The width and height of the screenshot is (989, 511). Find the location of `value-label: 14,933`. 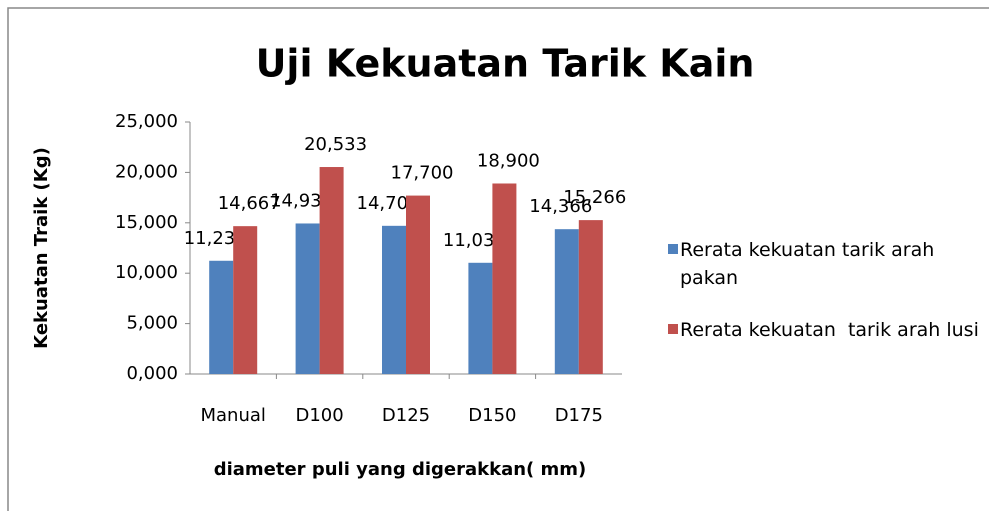

value-label: 14,933 is located at coordinates (301, 200).